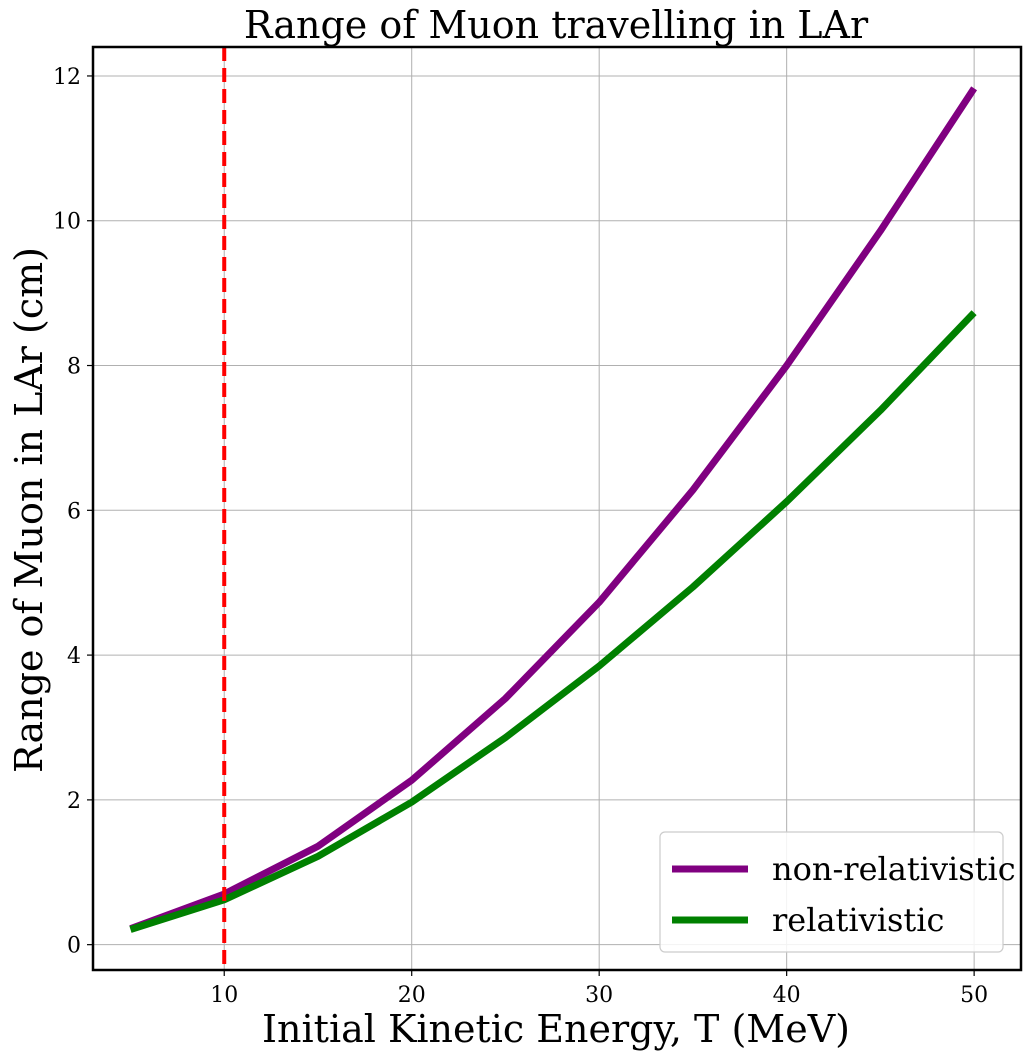  What do you see at coordinates (894, 869) in the screenshot?
I see `legend-label: non-relativistic` at bounding box center [894, 869].